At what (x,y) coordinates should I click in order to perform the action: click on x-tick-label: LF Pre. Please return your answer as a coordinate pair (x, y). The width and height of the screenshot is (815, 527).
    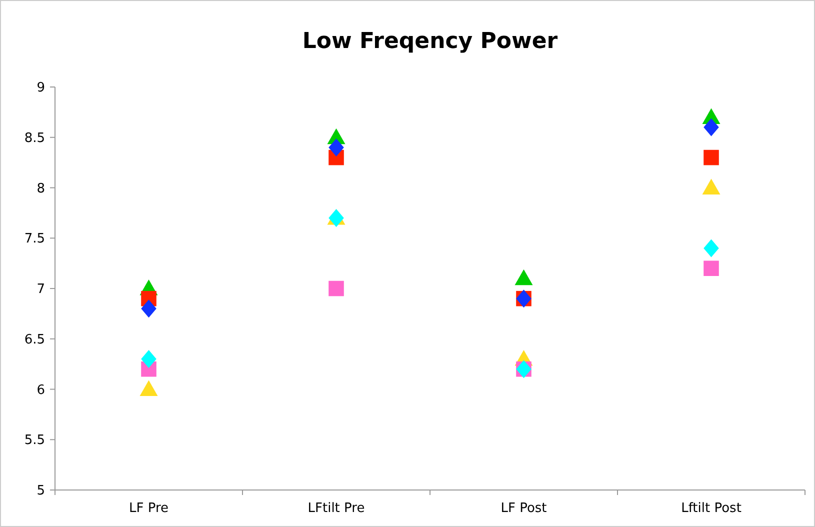
    Looking at the image, I should click on (148, 508).